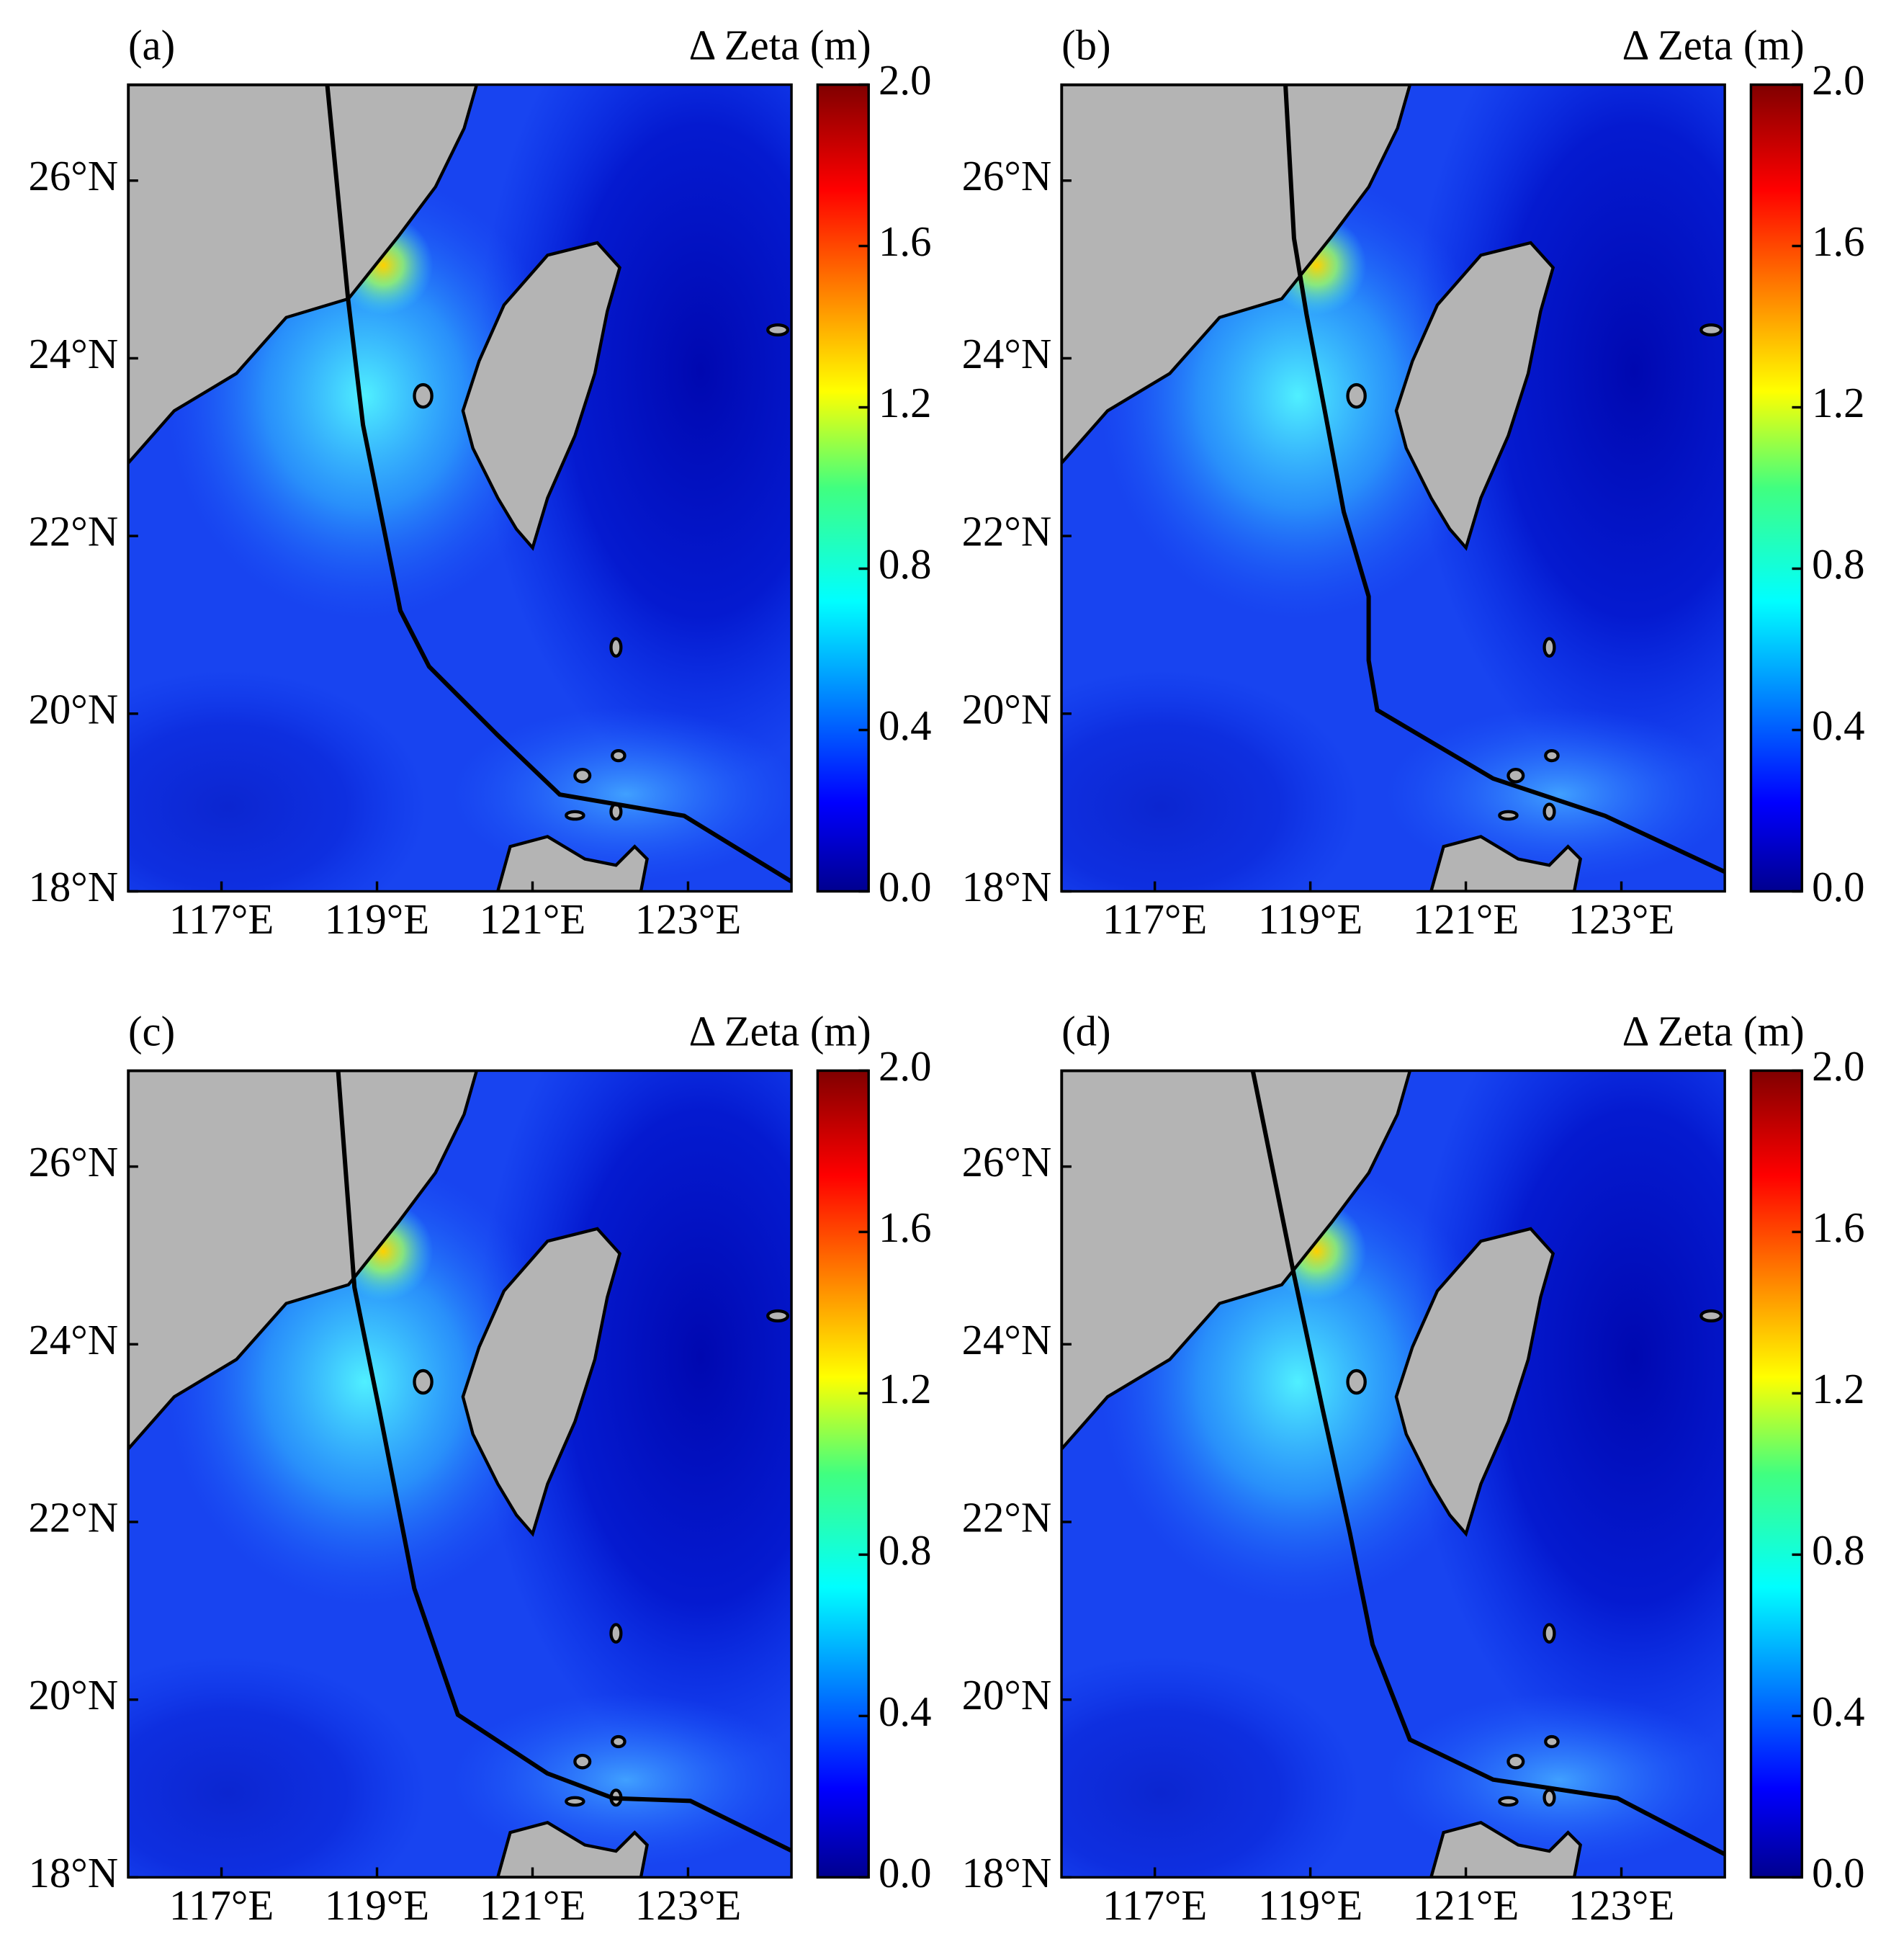 The width and height of the screenshot is (1904, 1957). What do you see at coordinates (1086, 1031) in the screenshot?
I see `panel-label: (d)` at bounding box center [1086, 1031].